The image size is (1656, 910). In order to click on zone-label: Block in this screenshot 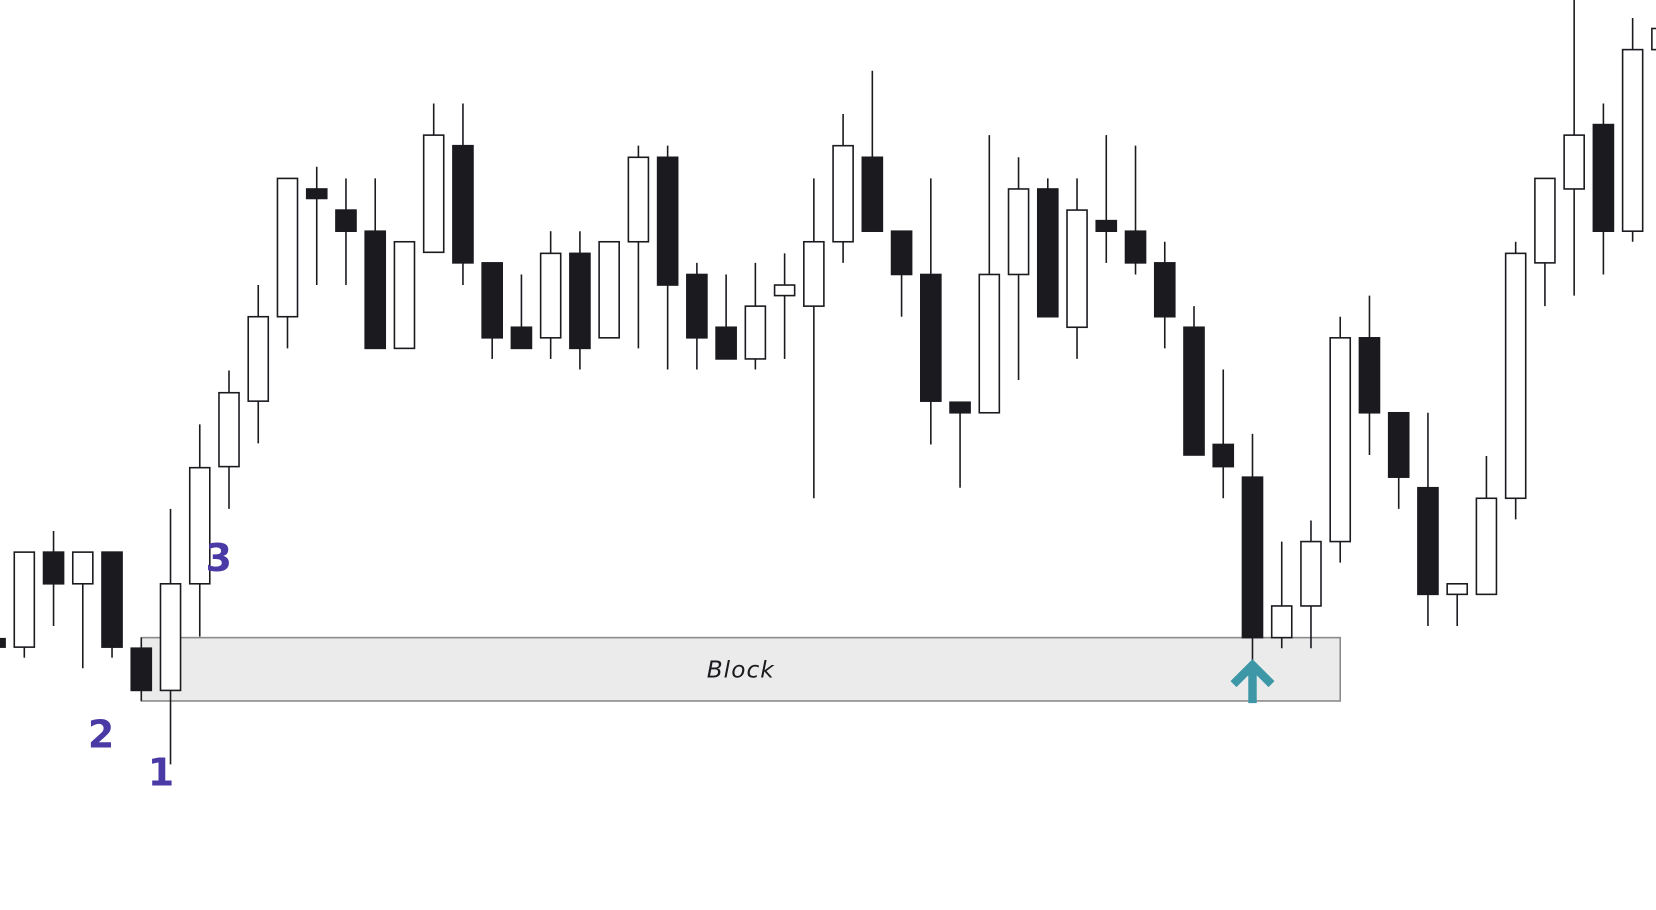, I will do `click(741, 670)`.